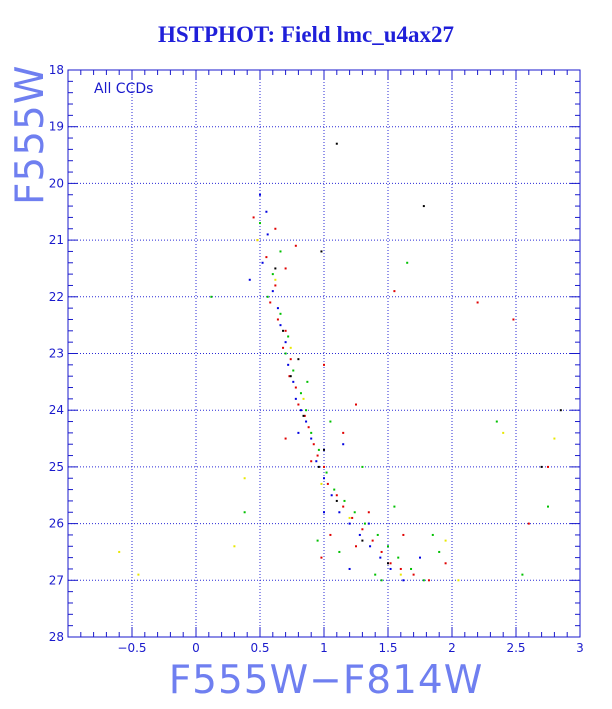  What do you see at coordinates (56, 467) in the screenshot?
I see `y-tick-label: 25` at bounding box center [56, 467].